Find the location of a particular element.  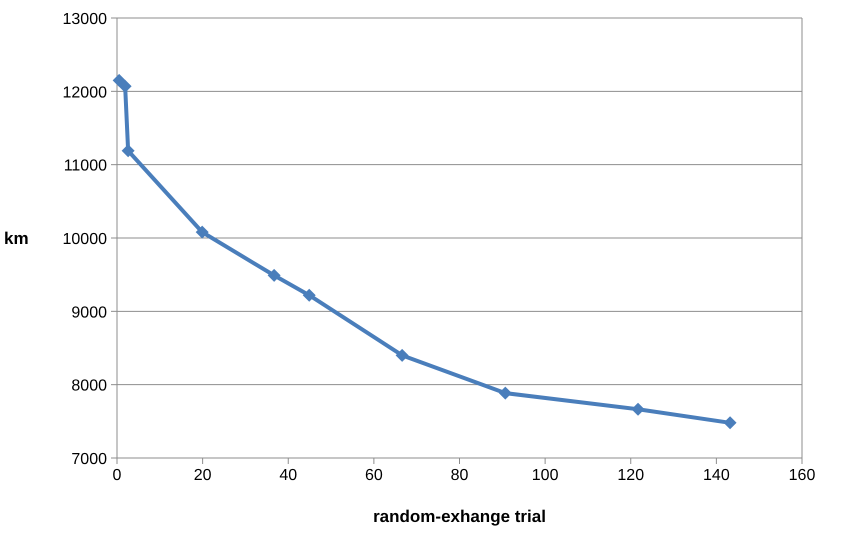

x-tick-label: 140 is located at coordinates (716, 475).